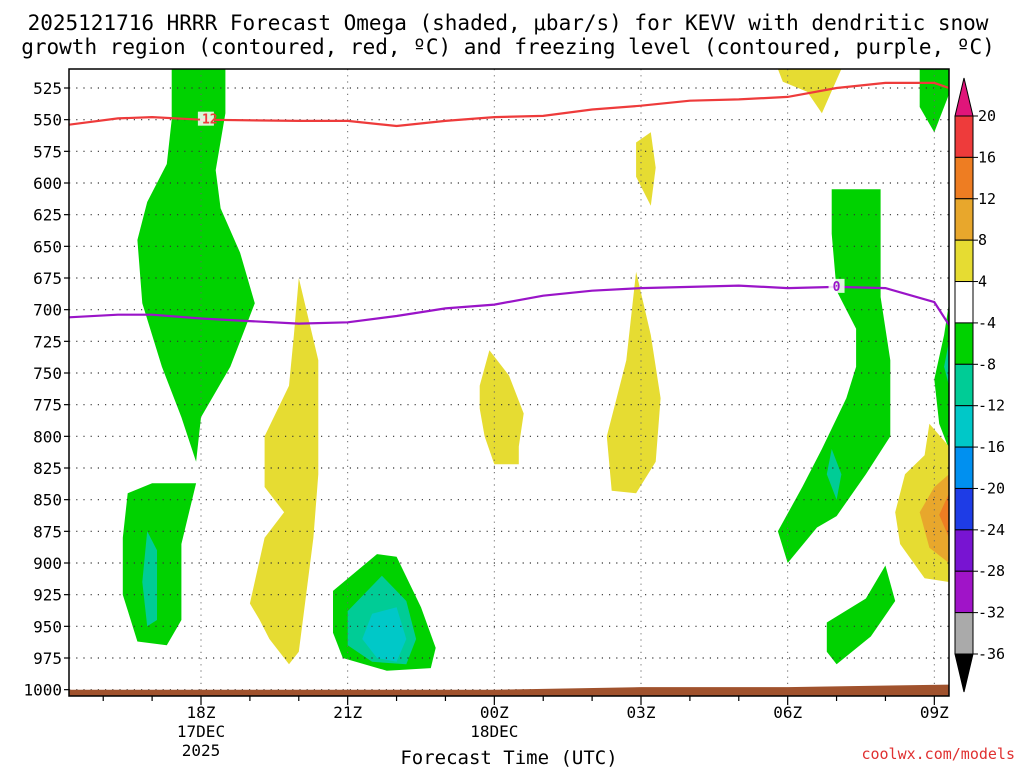 The image size is (1024, 772). I want to click on y-tick-label: 625, so click(47, 215).